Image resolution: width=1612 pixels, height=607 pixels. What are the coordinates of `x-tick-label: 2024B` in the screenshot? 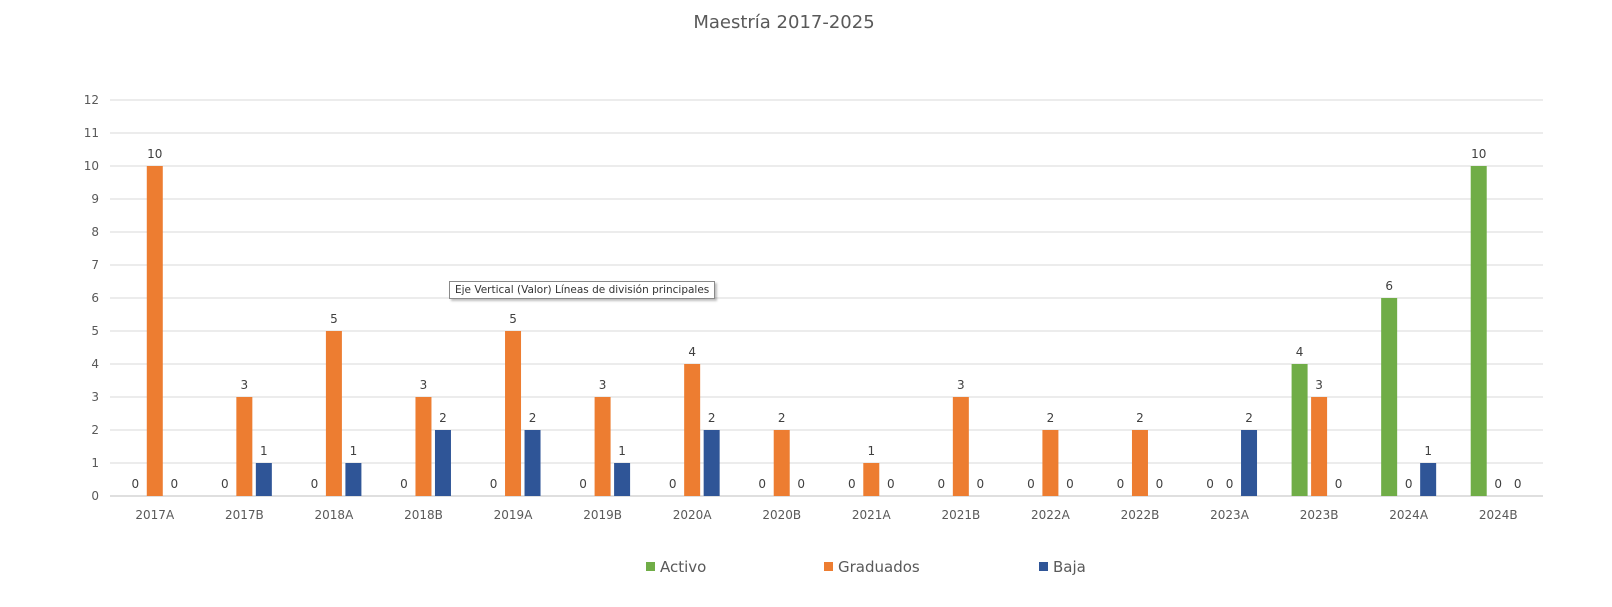 It's located at (1498, 515).